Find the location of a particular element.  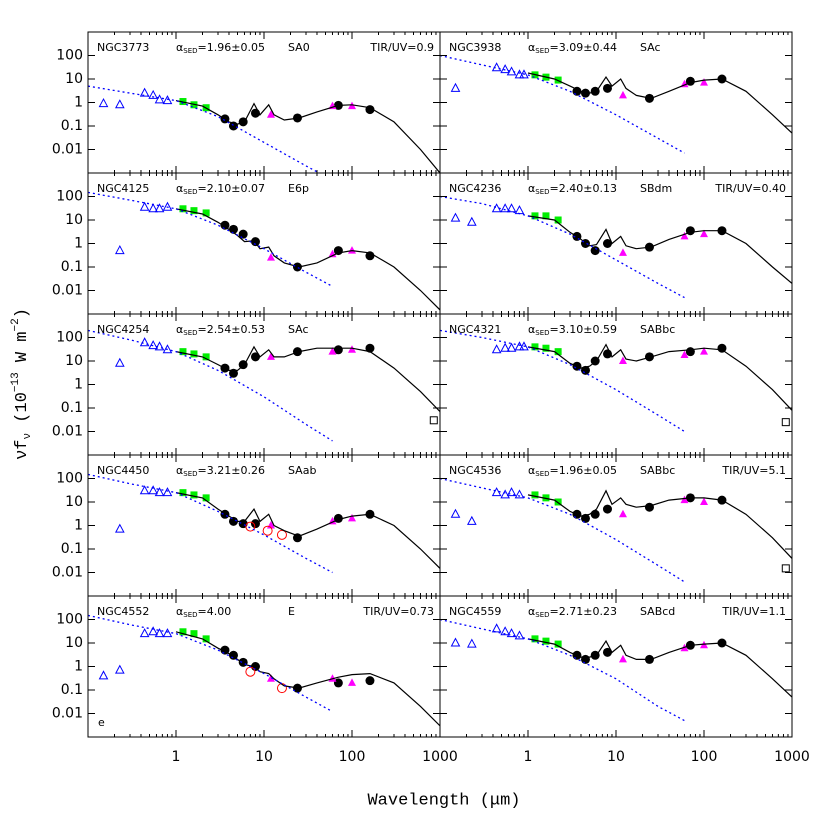

galaxy-name: NGC4559 is located at coordinates (475, 611).